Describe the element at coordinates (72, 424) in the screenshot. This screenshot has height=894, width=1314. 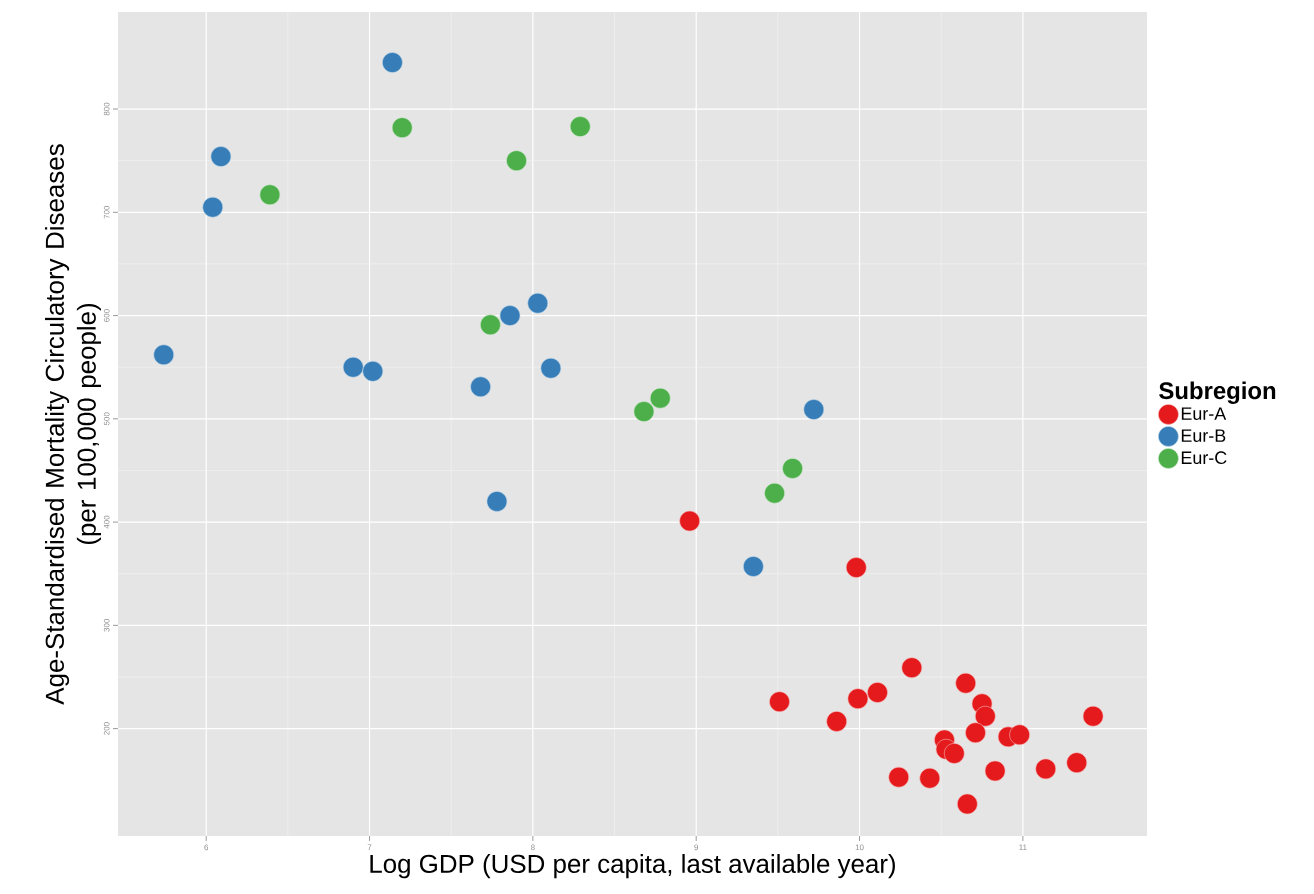
I see `y-axis-title: Age-Standardised Mortality Circulatory Diseases (per 100,000 people)` at that location.